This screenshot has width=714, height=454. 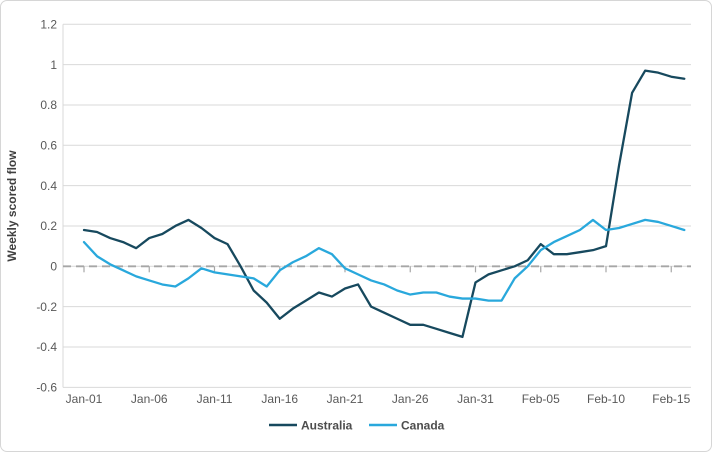 What do you see at coordinates (671, 399) in the screenshot?
I see `x-tick-label: Feb-15` at bounding box center [671, 399].